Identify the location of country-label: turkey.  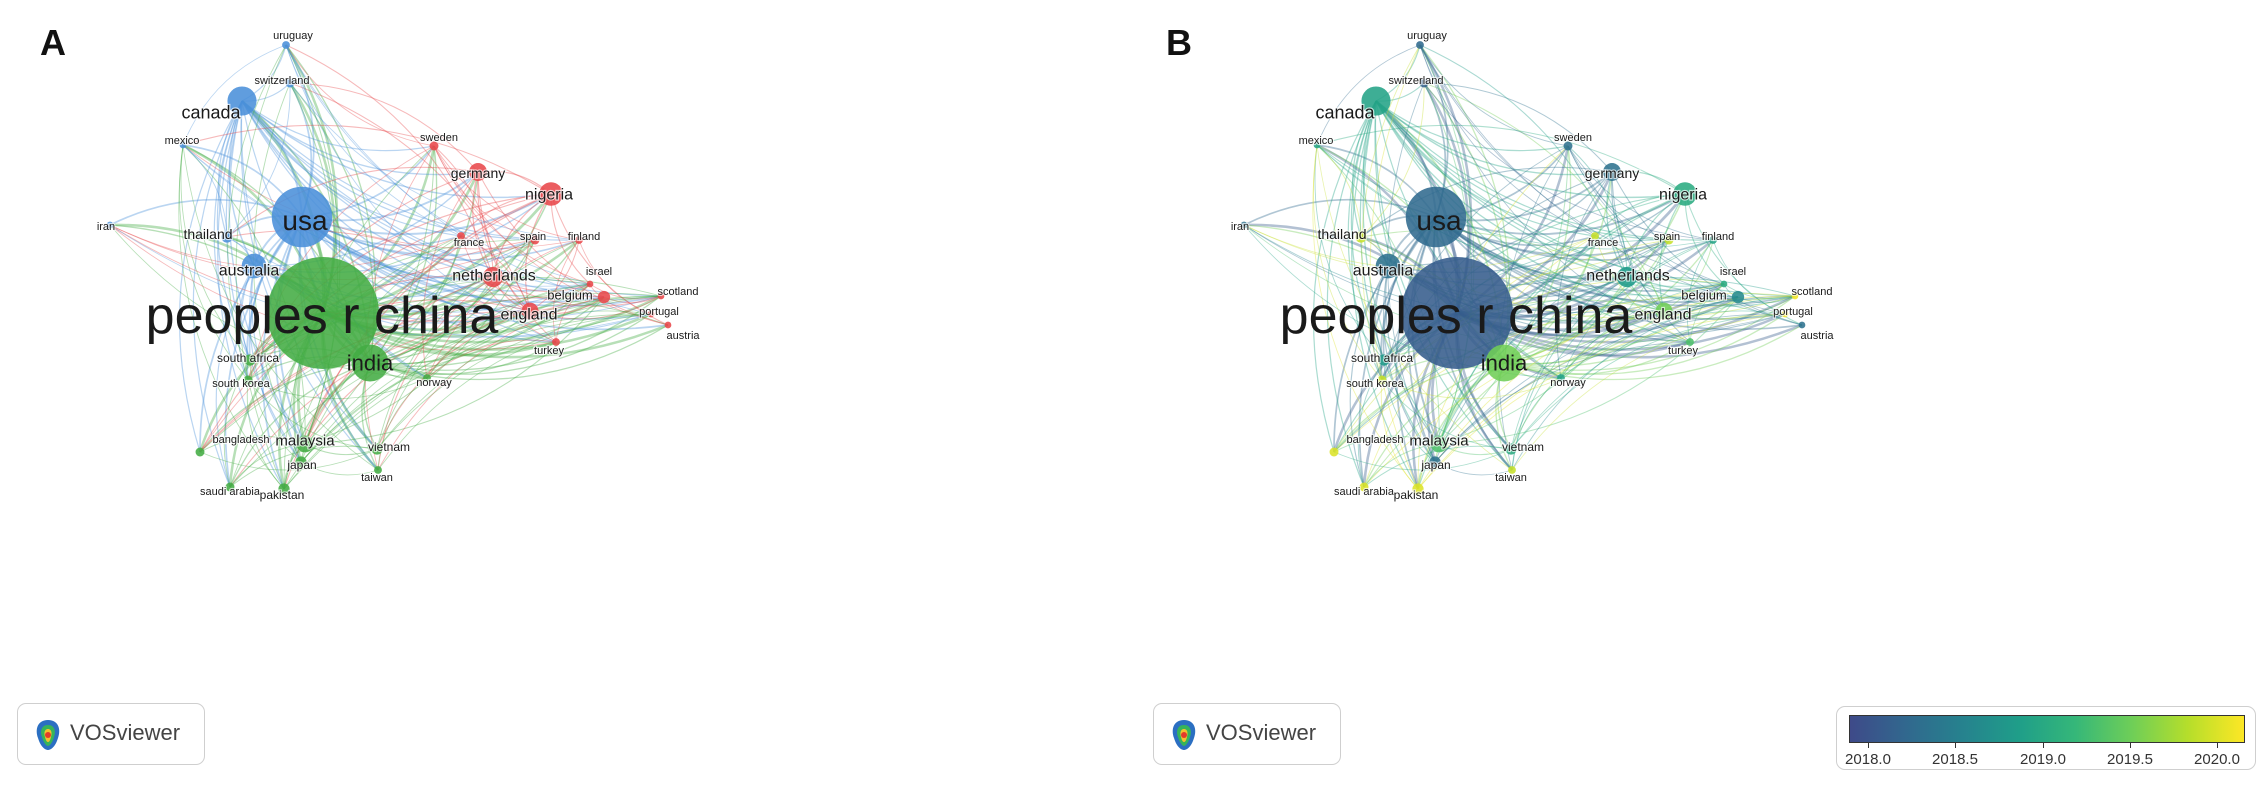
(549, 351).